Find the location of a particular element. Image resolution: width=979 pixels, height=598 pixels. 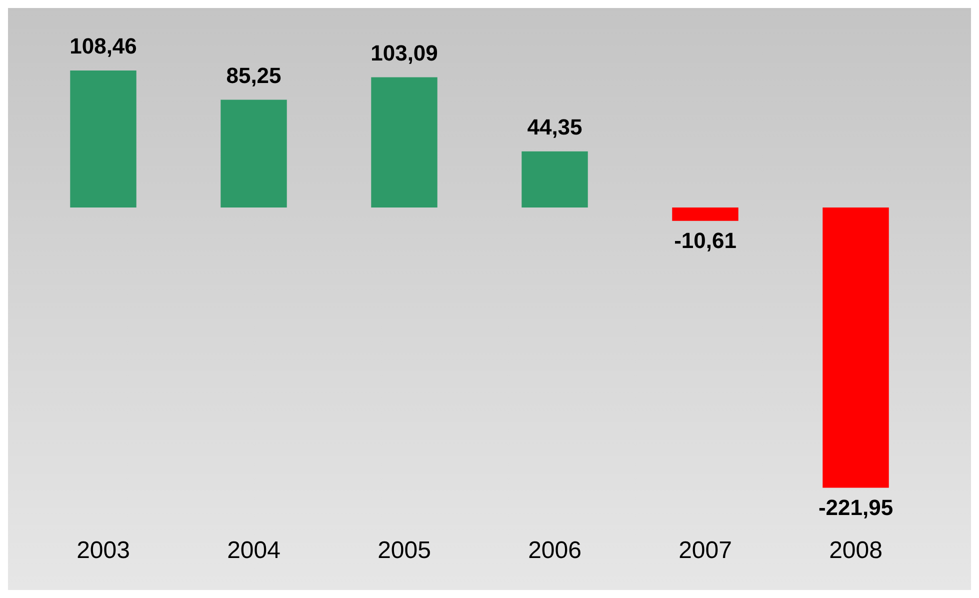

x-tick-label: 2006 is located at coordinates (555, 550).